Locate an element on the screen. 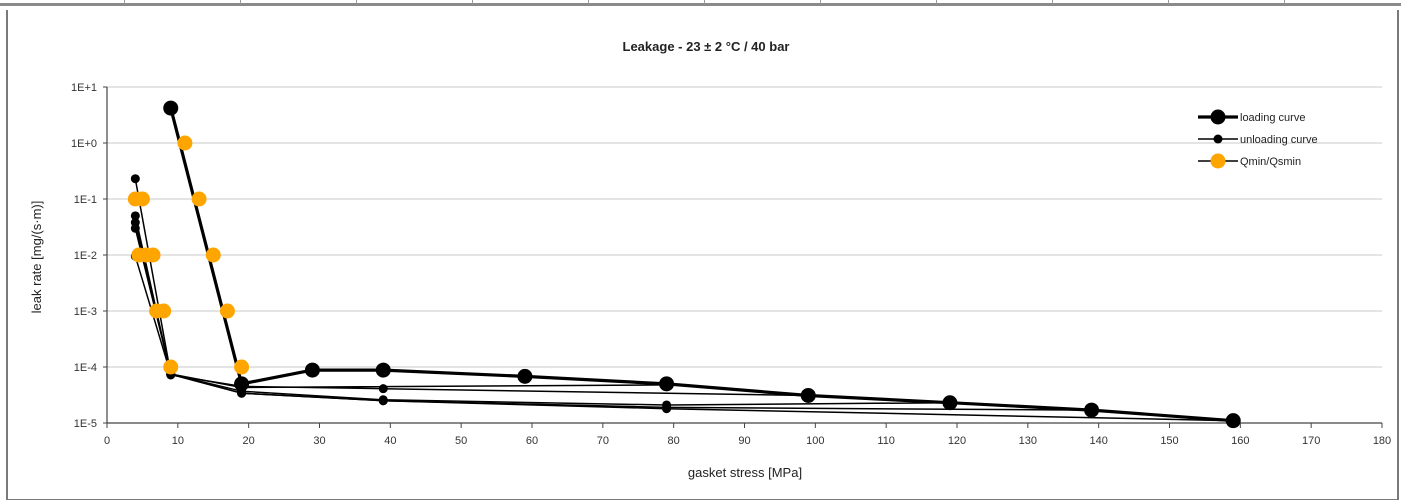 The height and width of the screenshot is (501, 1401). x-tick-label: 180 is located at coordinates (1382, 441).